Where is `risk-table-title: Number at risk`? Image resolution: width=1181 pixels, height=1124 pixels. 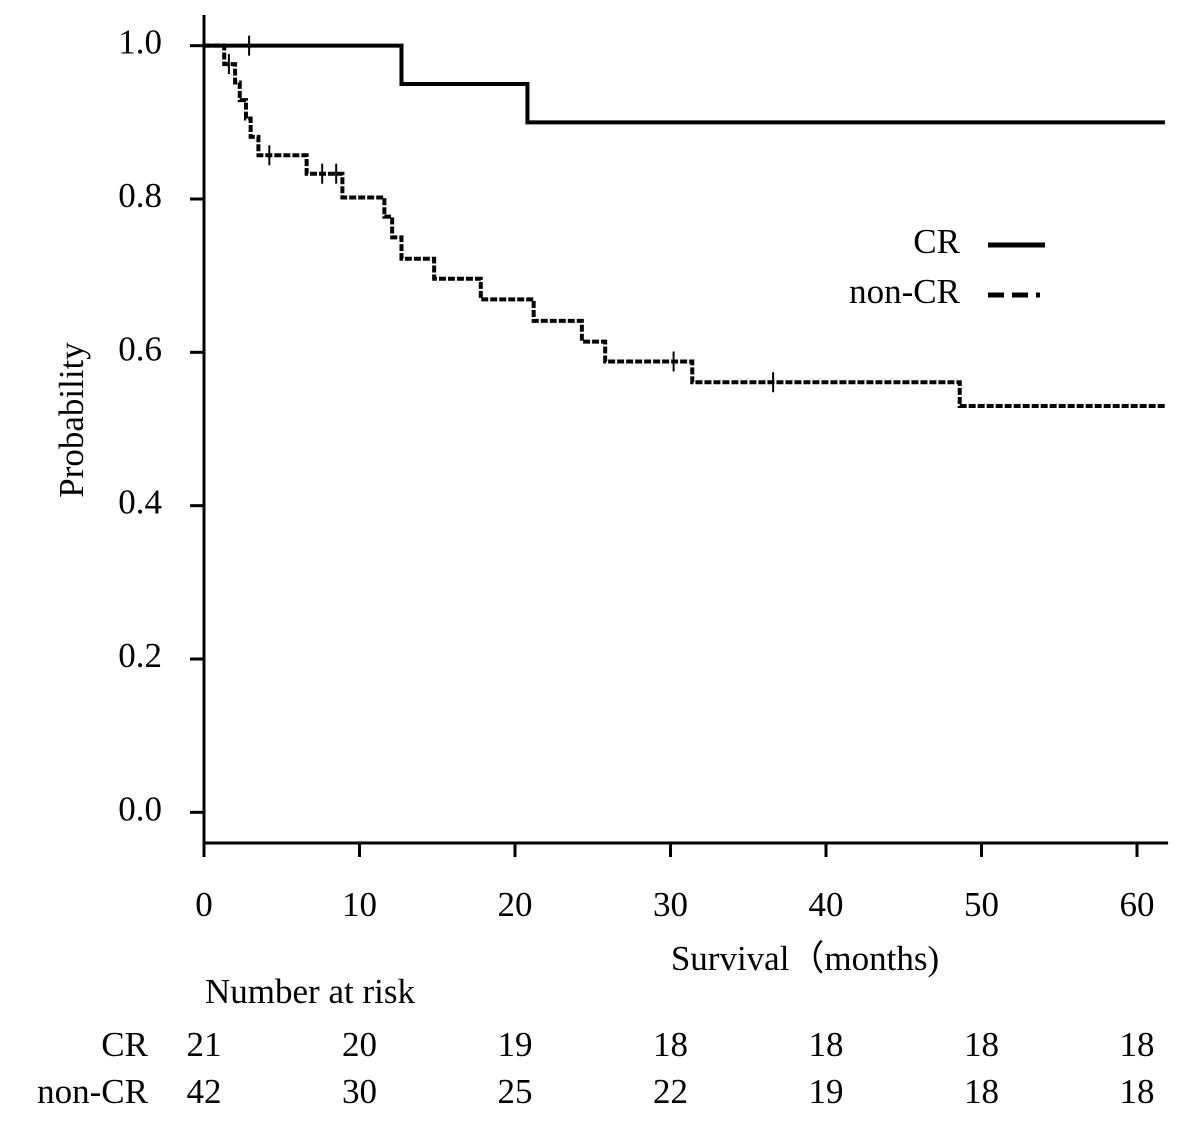 risk-table-title: Number at risk is located at coordinates (310, 991).